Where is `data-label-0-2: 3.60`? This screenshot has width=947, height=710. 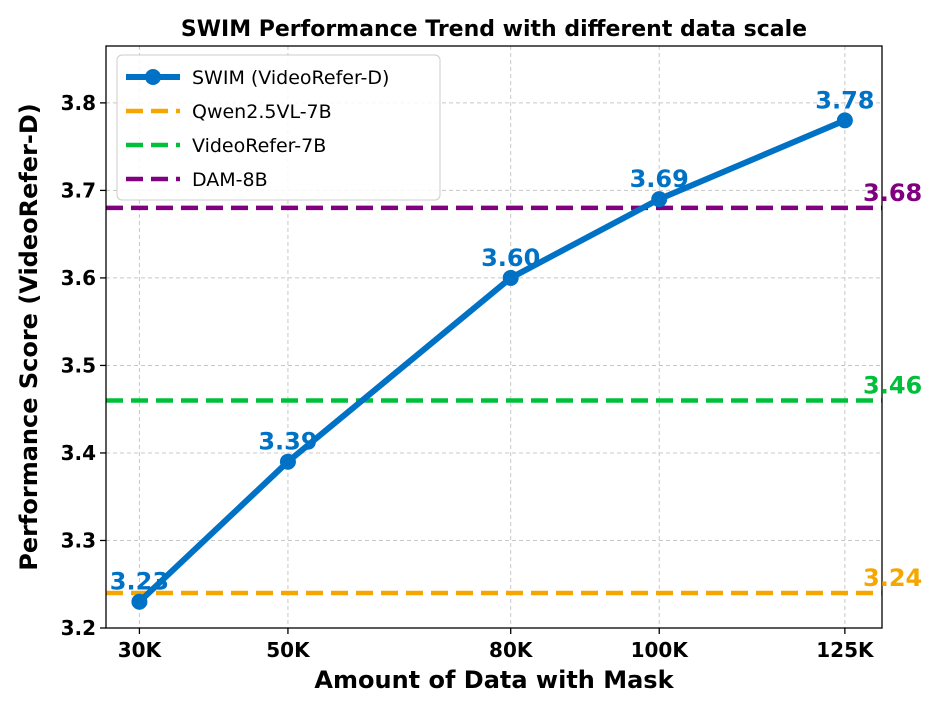 data-label-0-2: 3.60 is located at coordinates (510, 258).